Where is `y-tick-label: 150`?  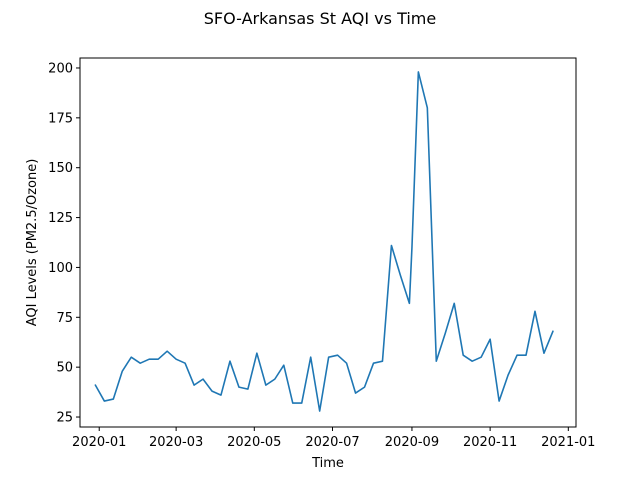 y-tick-label: 150 is located at coordinates (60, 168).